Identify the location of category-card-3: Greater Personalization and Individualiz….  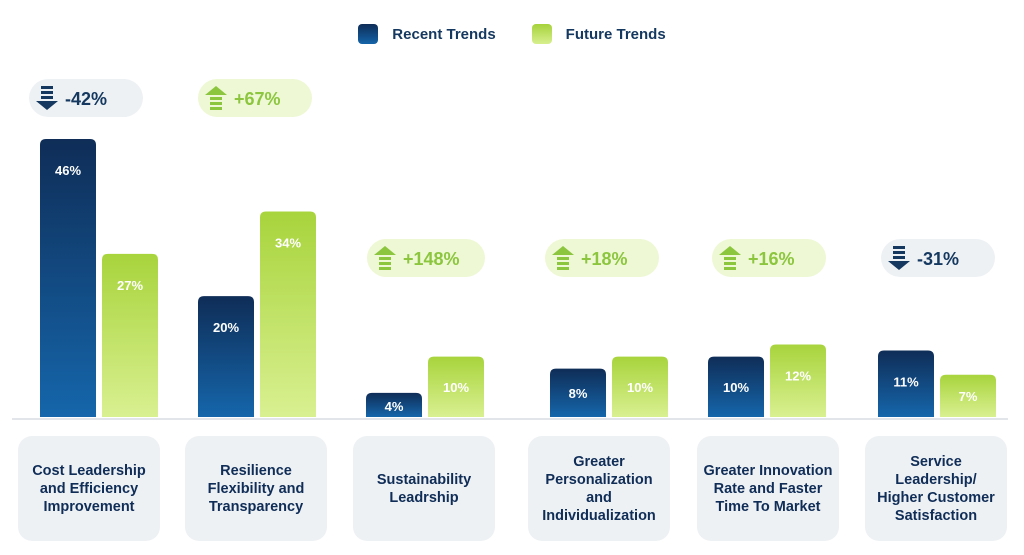
(599, 488).